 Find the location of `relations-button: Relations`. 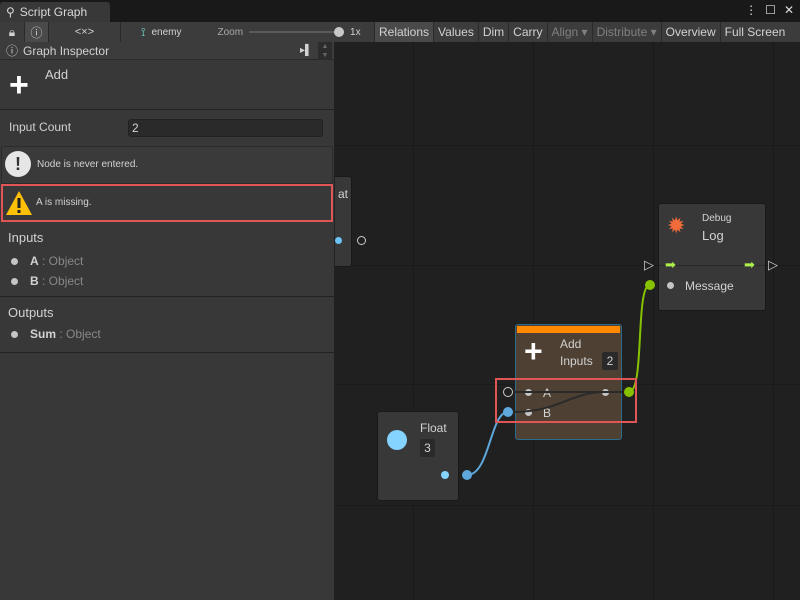

relations-button: Relations is located at coordinates (405, 32).